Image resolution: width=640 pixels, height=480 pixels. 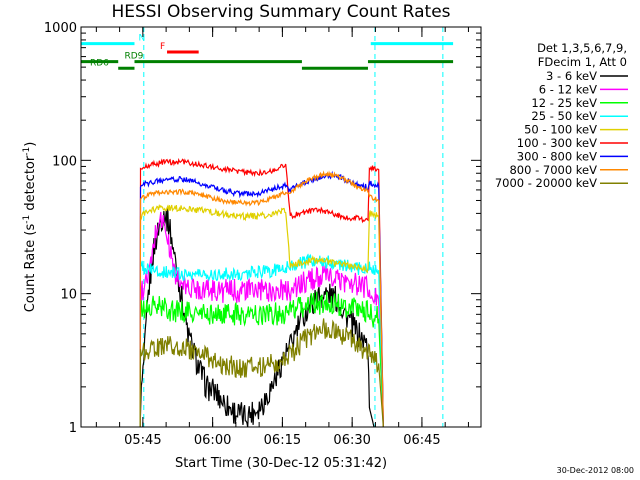 What do you see at coordinates (68, 295) in the screenshot?
I see `y-tick-label: 10` at bounding box center [68, 295].